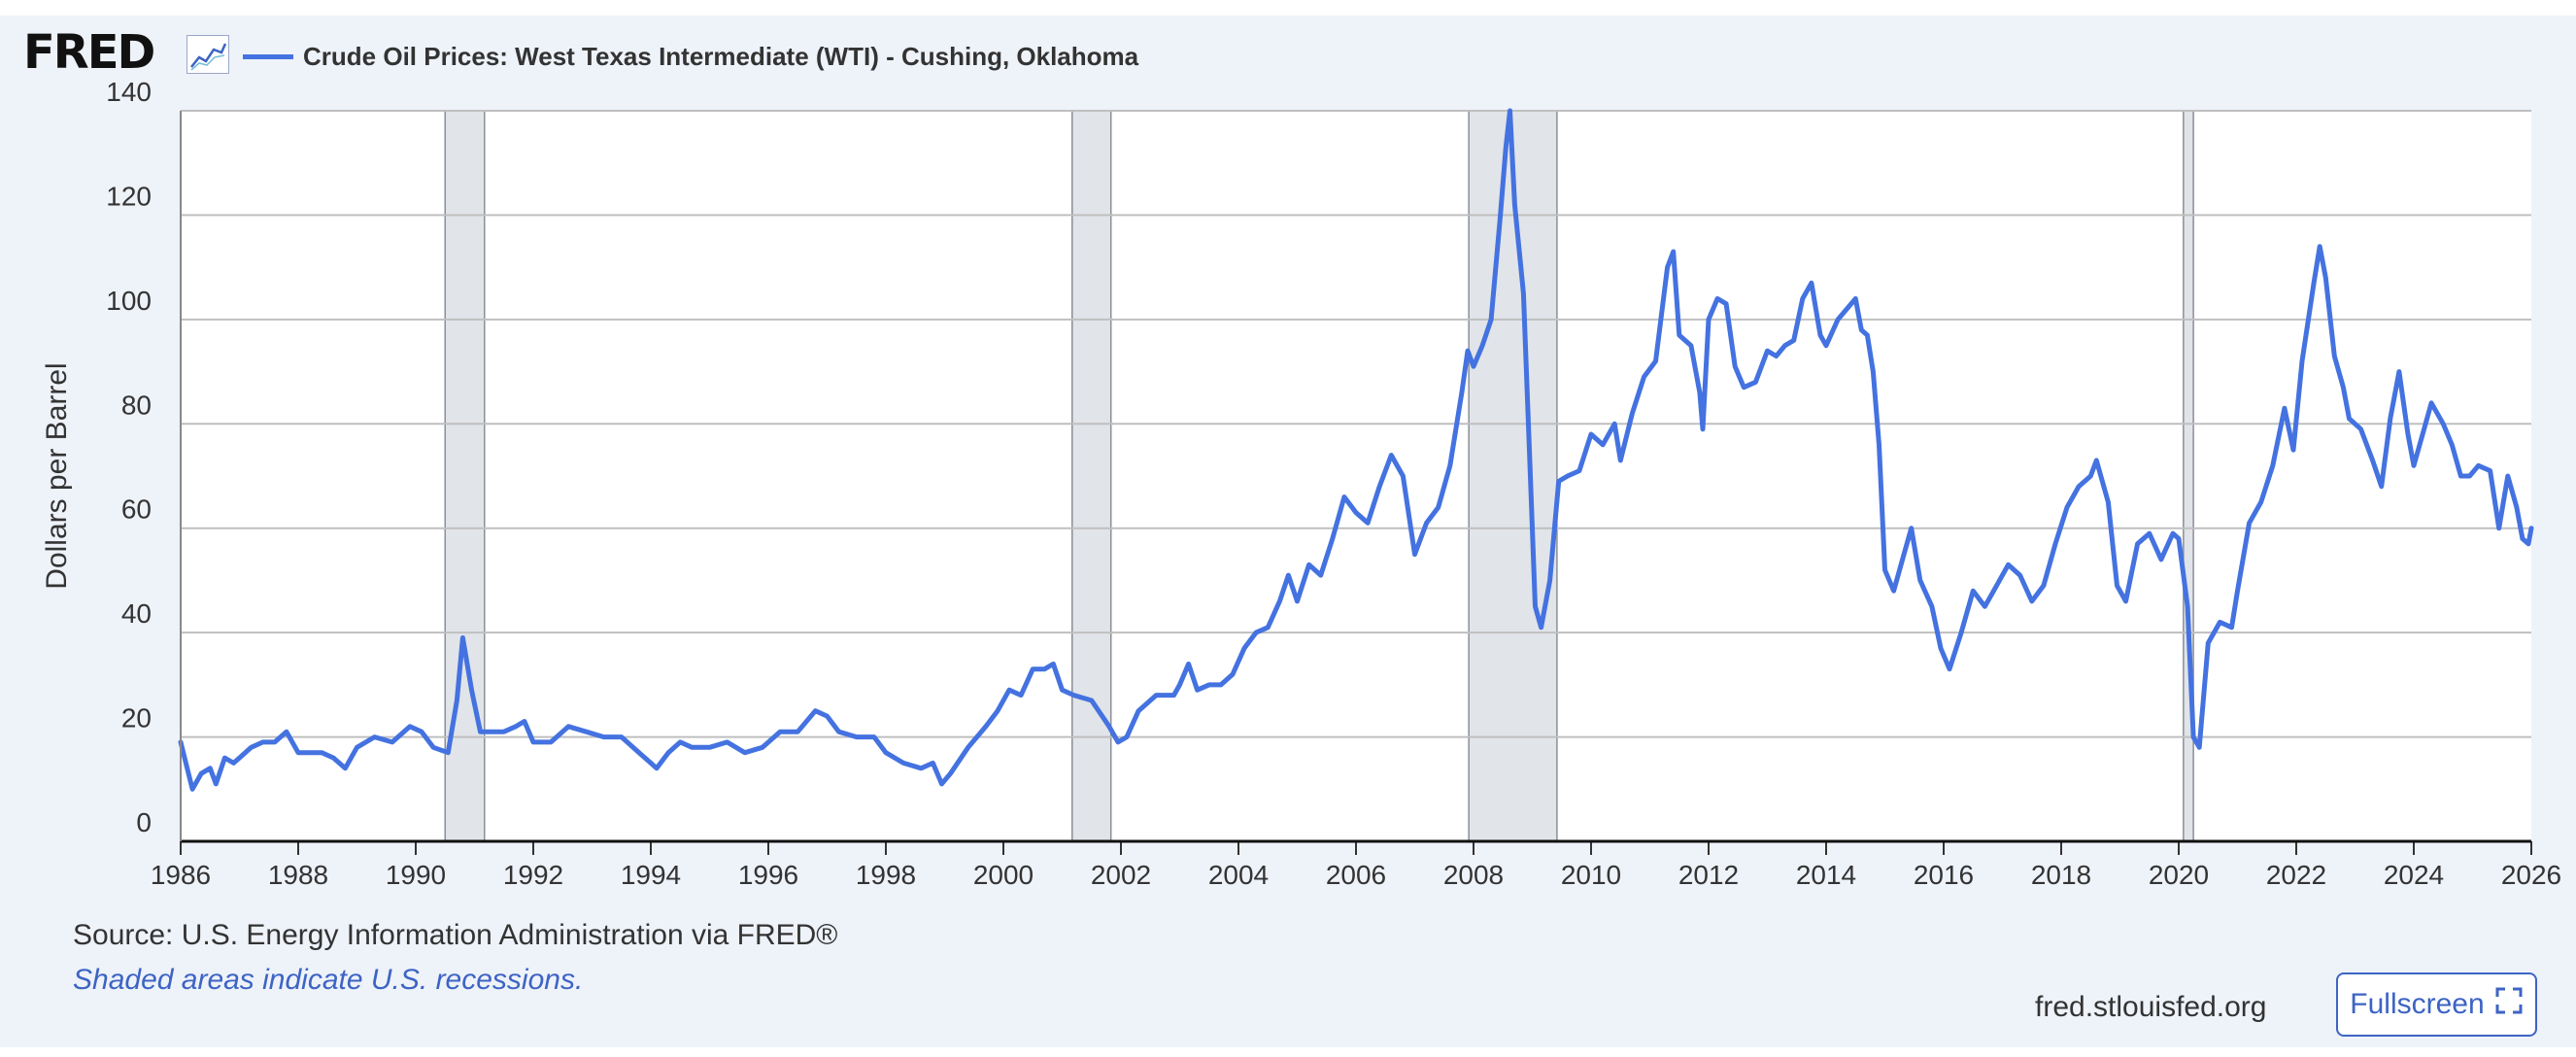  Describe the element at coordinates (1003, 875) in the screenshot. I see `x-tick-label: 2000` at that location.